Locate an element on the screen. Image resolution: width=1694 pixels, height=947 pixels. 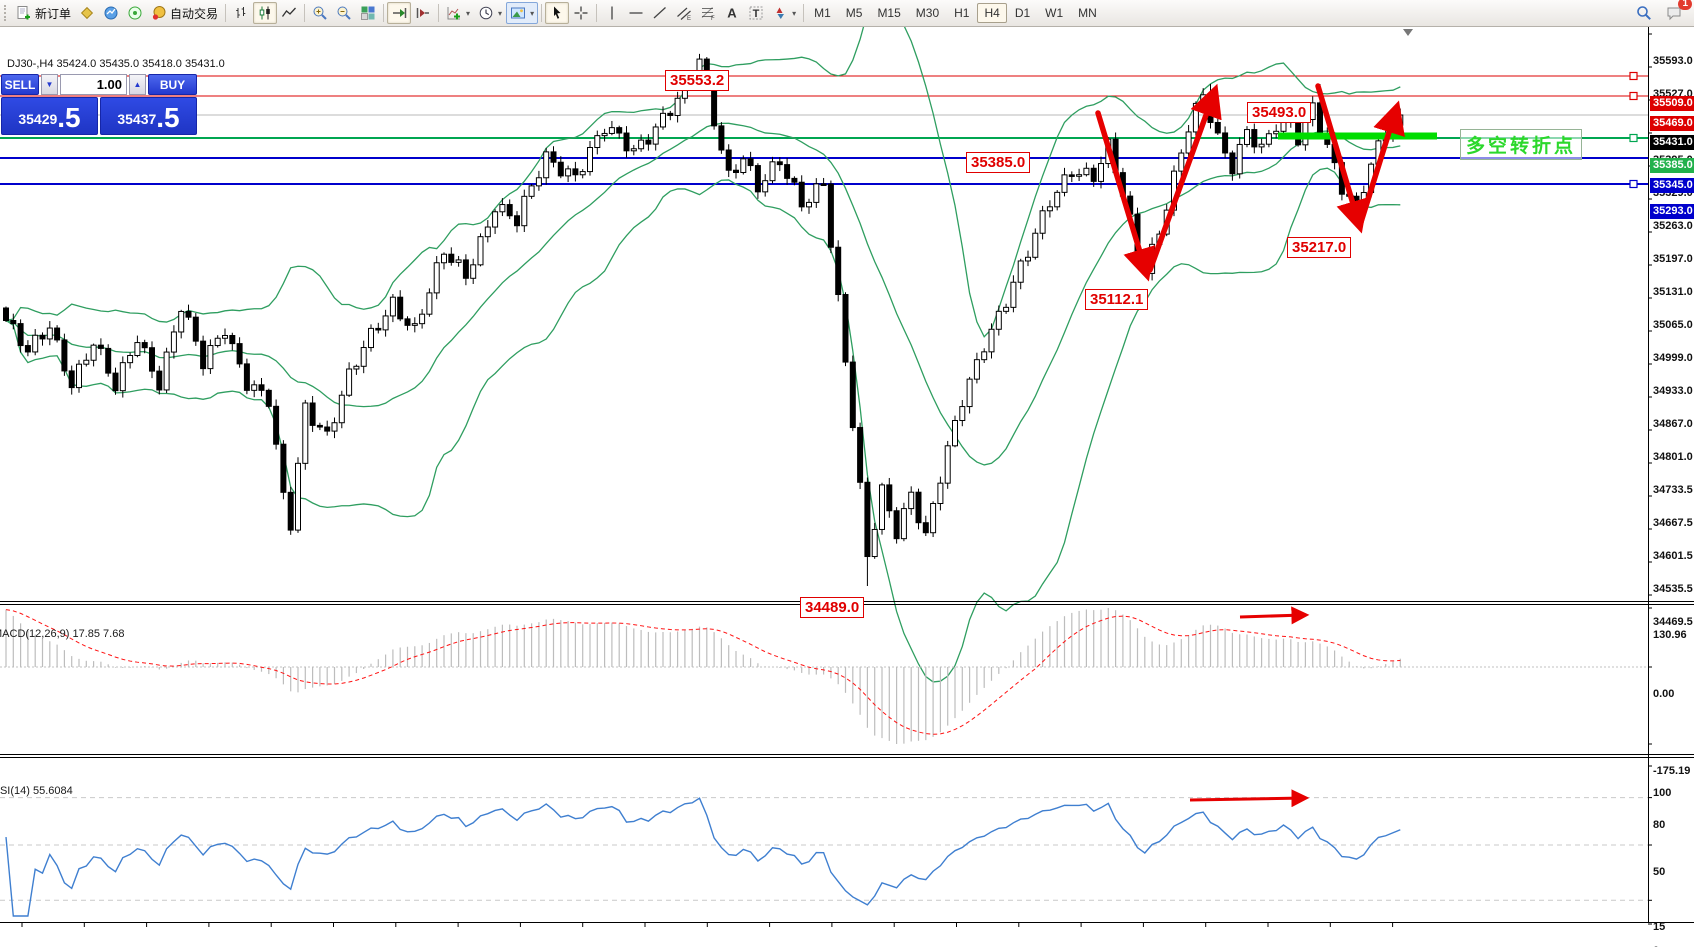
indicators-button: ▾ is located at coordinates (458, 13).